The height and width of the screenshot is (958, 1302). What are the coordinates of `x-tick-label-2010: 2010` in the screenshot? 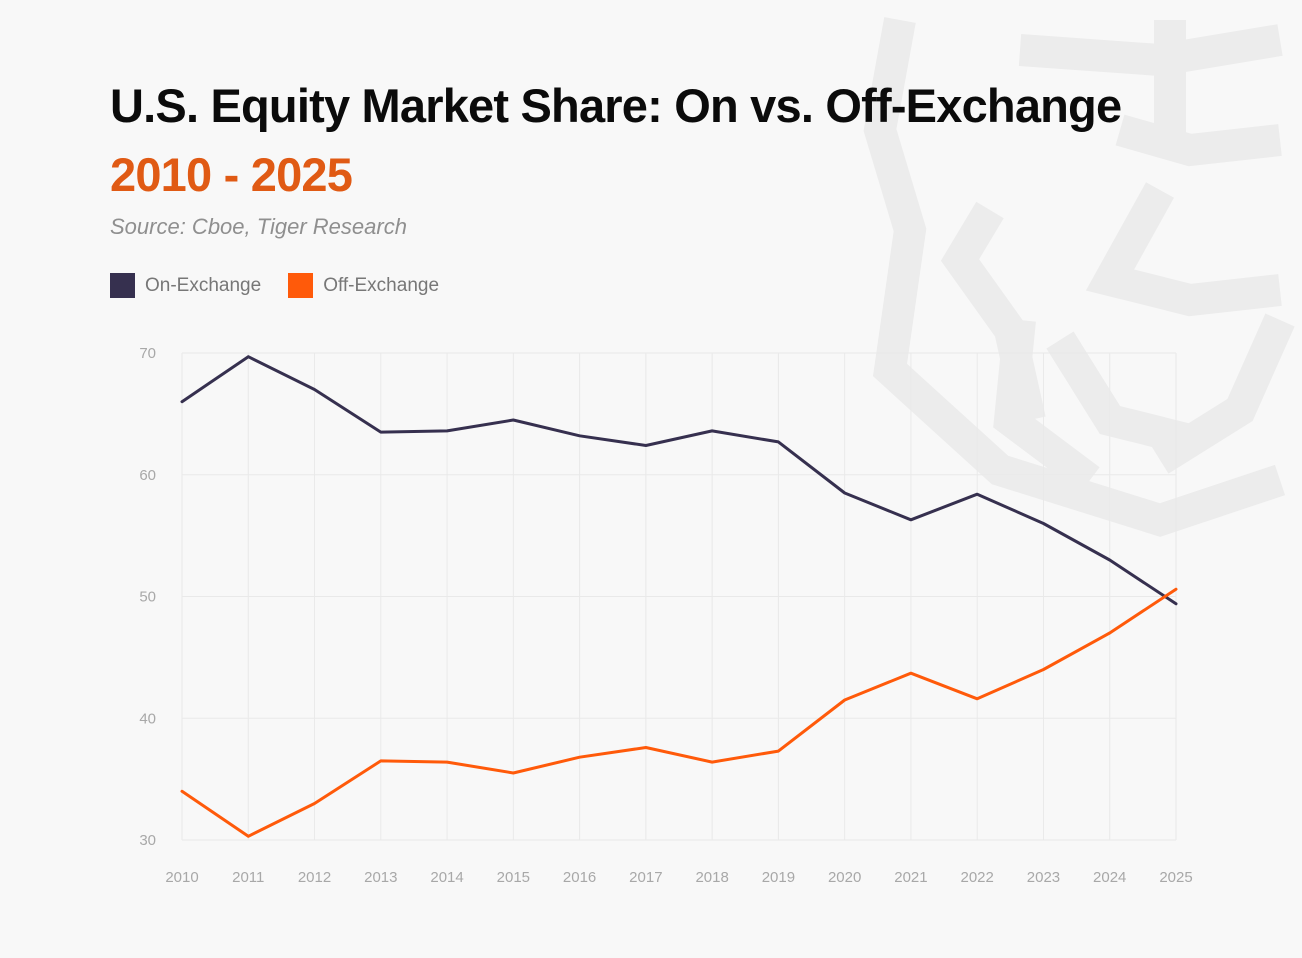 It's located at (181, 877).